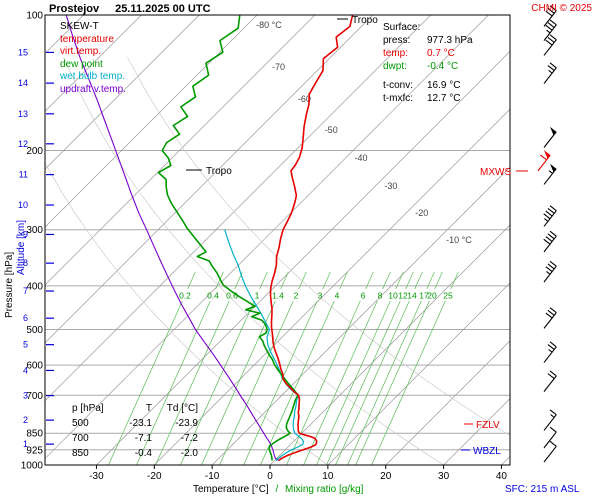 The width and height of the screenshot is (600, 500). I want to click on isotherm-label: -30, so click(390, 186).